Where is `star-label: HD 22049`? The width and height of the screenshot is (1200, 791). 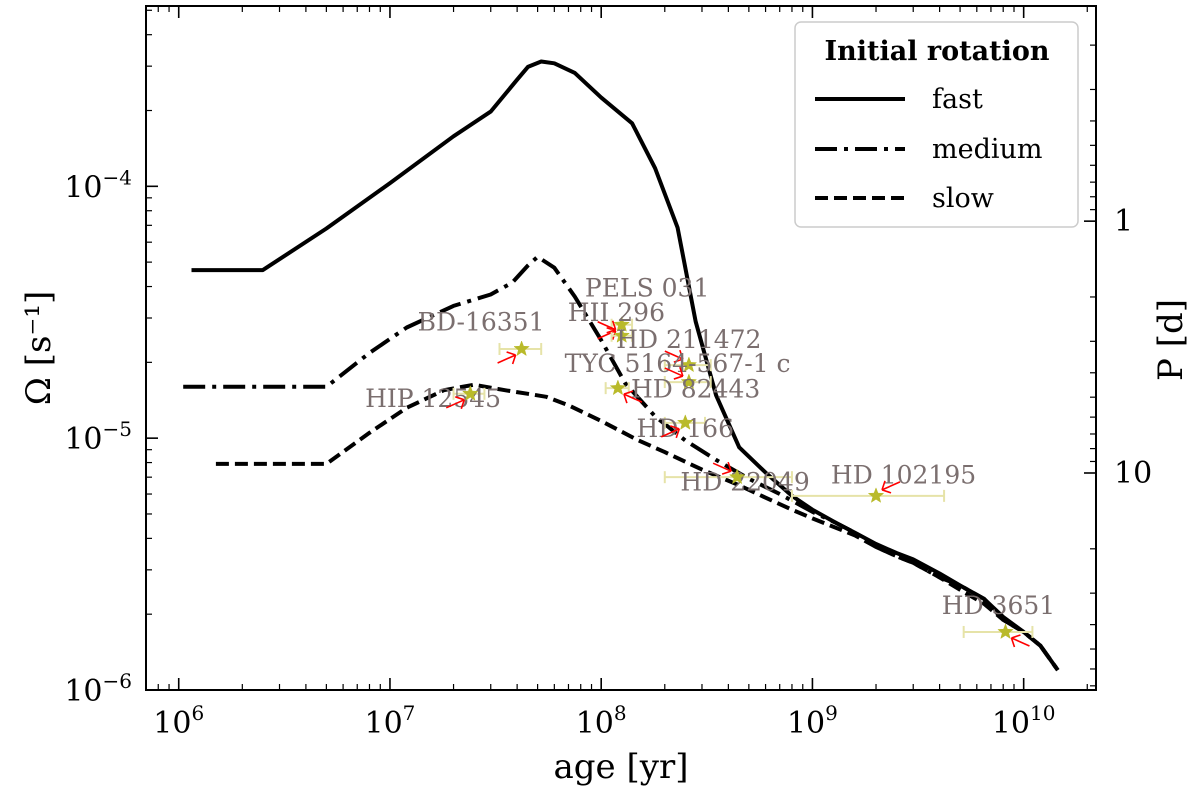
star-label: HD 22049 is located at coordinates (744, 481).